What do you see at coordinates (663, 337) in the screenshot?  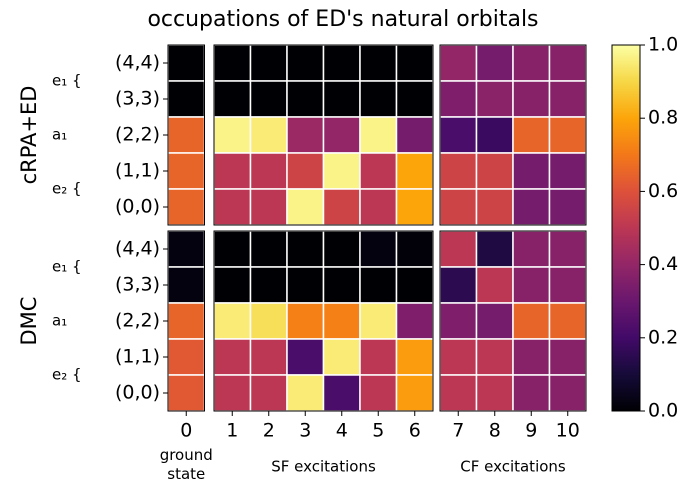 I see `colorbar-tick-label: 0.2` at bounding box center [663, 337].